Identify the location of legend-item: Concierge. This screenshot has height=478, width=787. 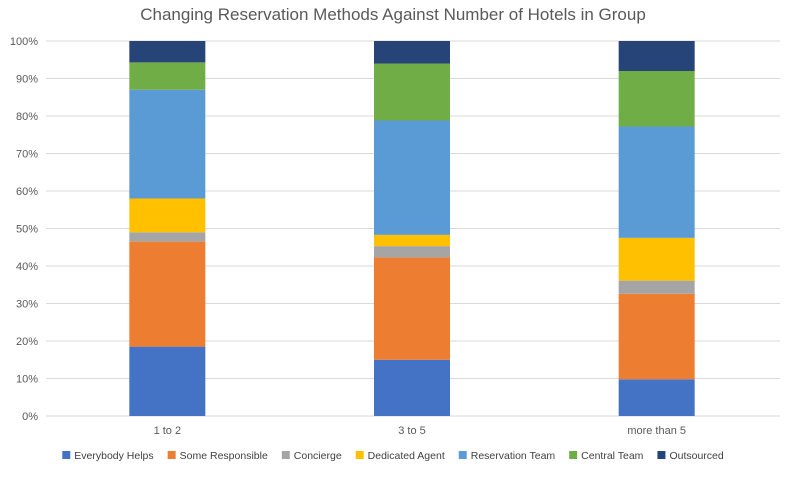
(311, 456).